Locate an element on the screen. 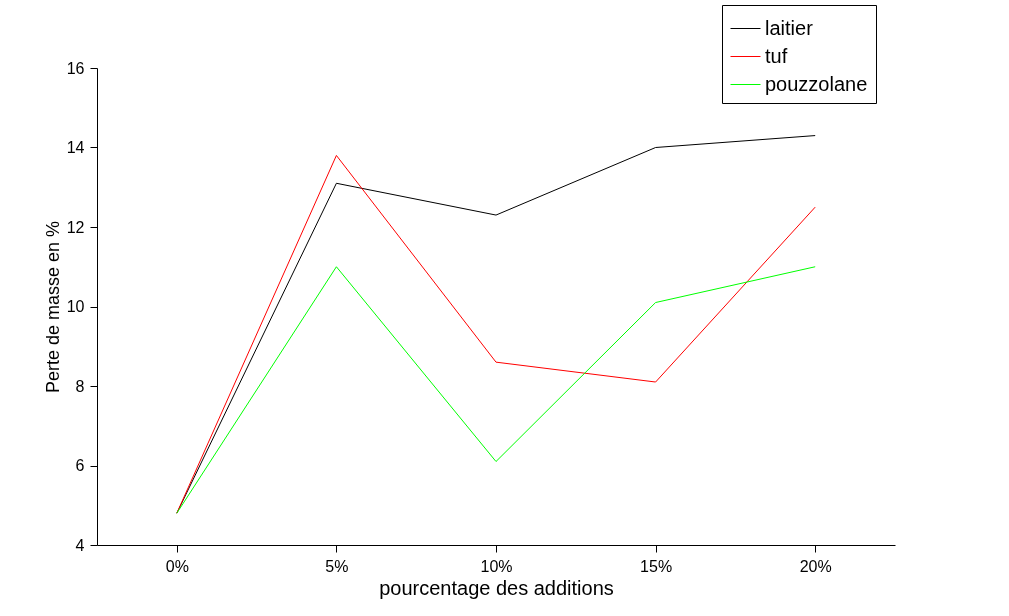 The image size is (1009, 616). y-tick-label: 8 is located at coordinates (80, 386).